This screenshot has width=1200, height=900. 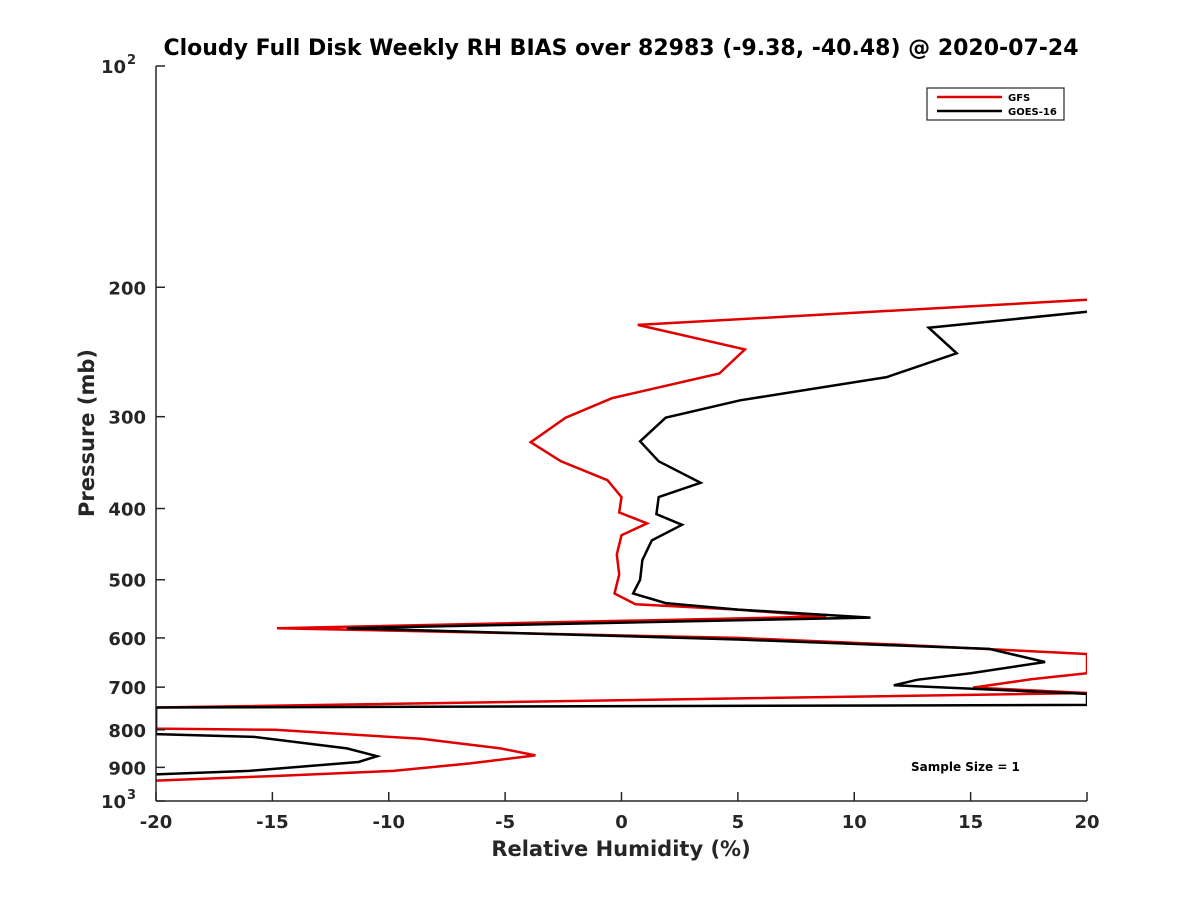 What do you see at coordinates (127, 418) in the screenshot?
I see `y-tick-label: 300` at bounding box center [127, 418].